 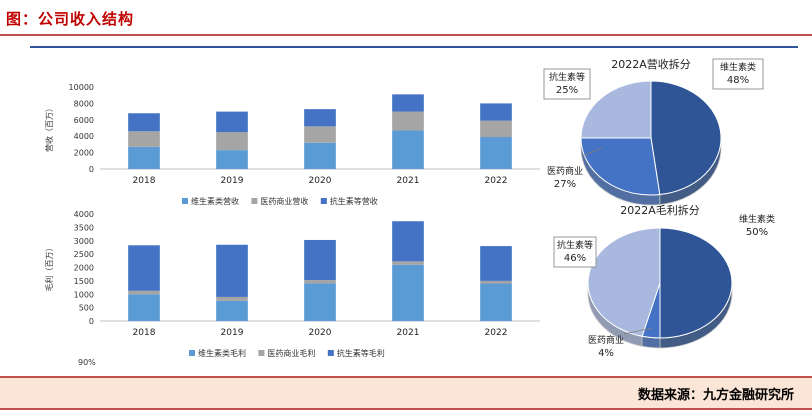 What do you see at coordinates (84, 241) in the screenshot?
I see `y-tick-label: 3000` at bounding box center [84, 241].